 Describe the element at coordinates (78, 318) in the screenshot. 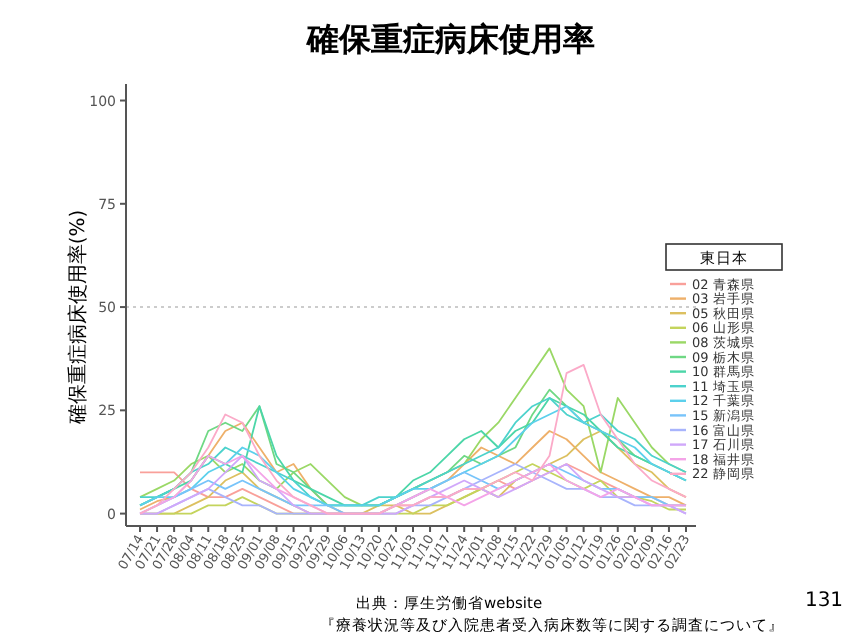

I see `y-axis-title: 確保重症病床使用率(%)` at that location.